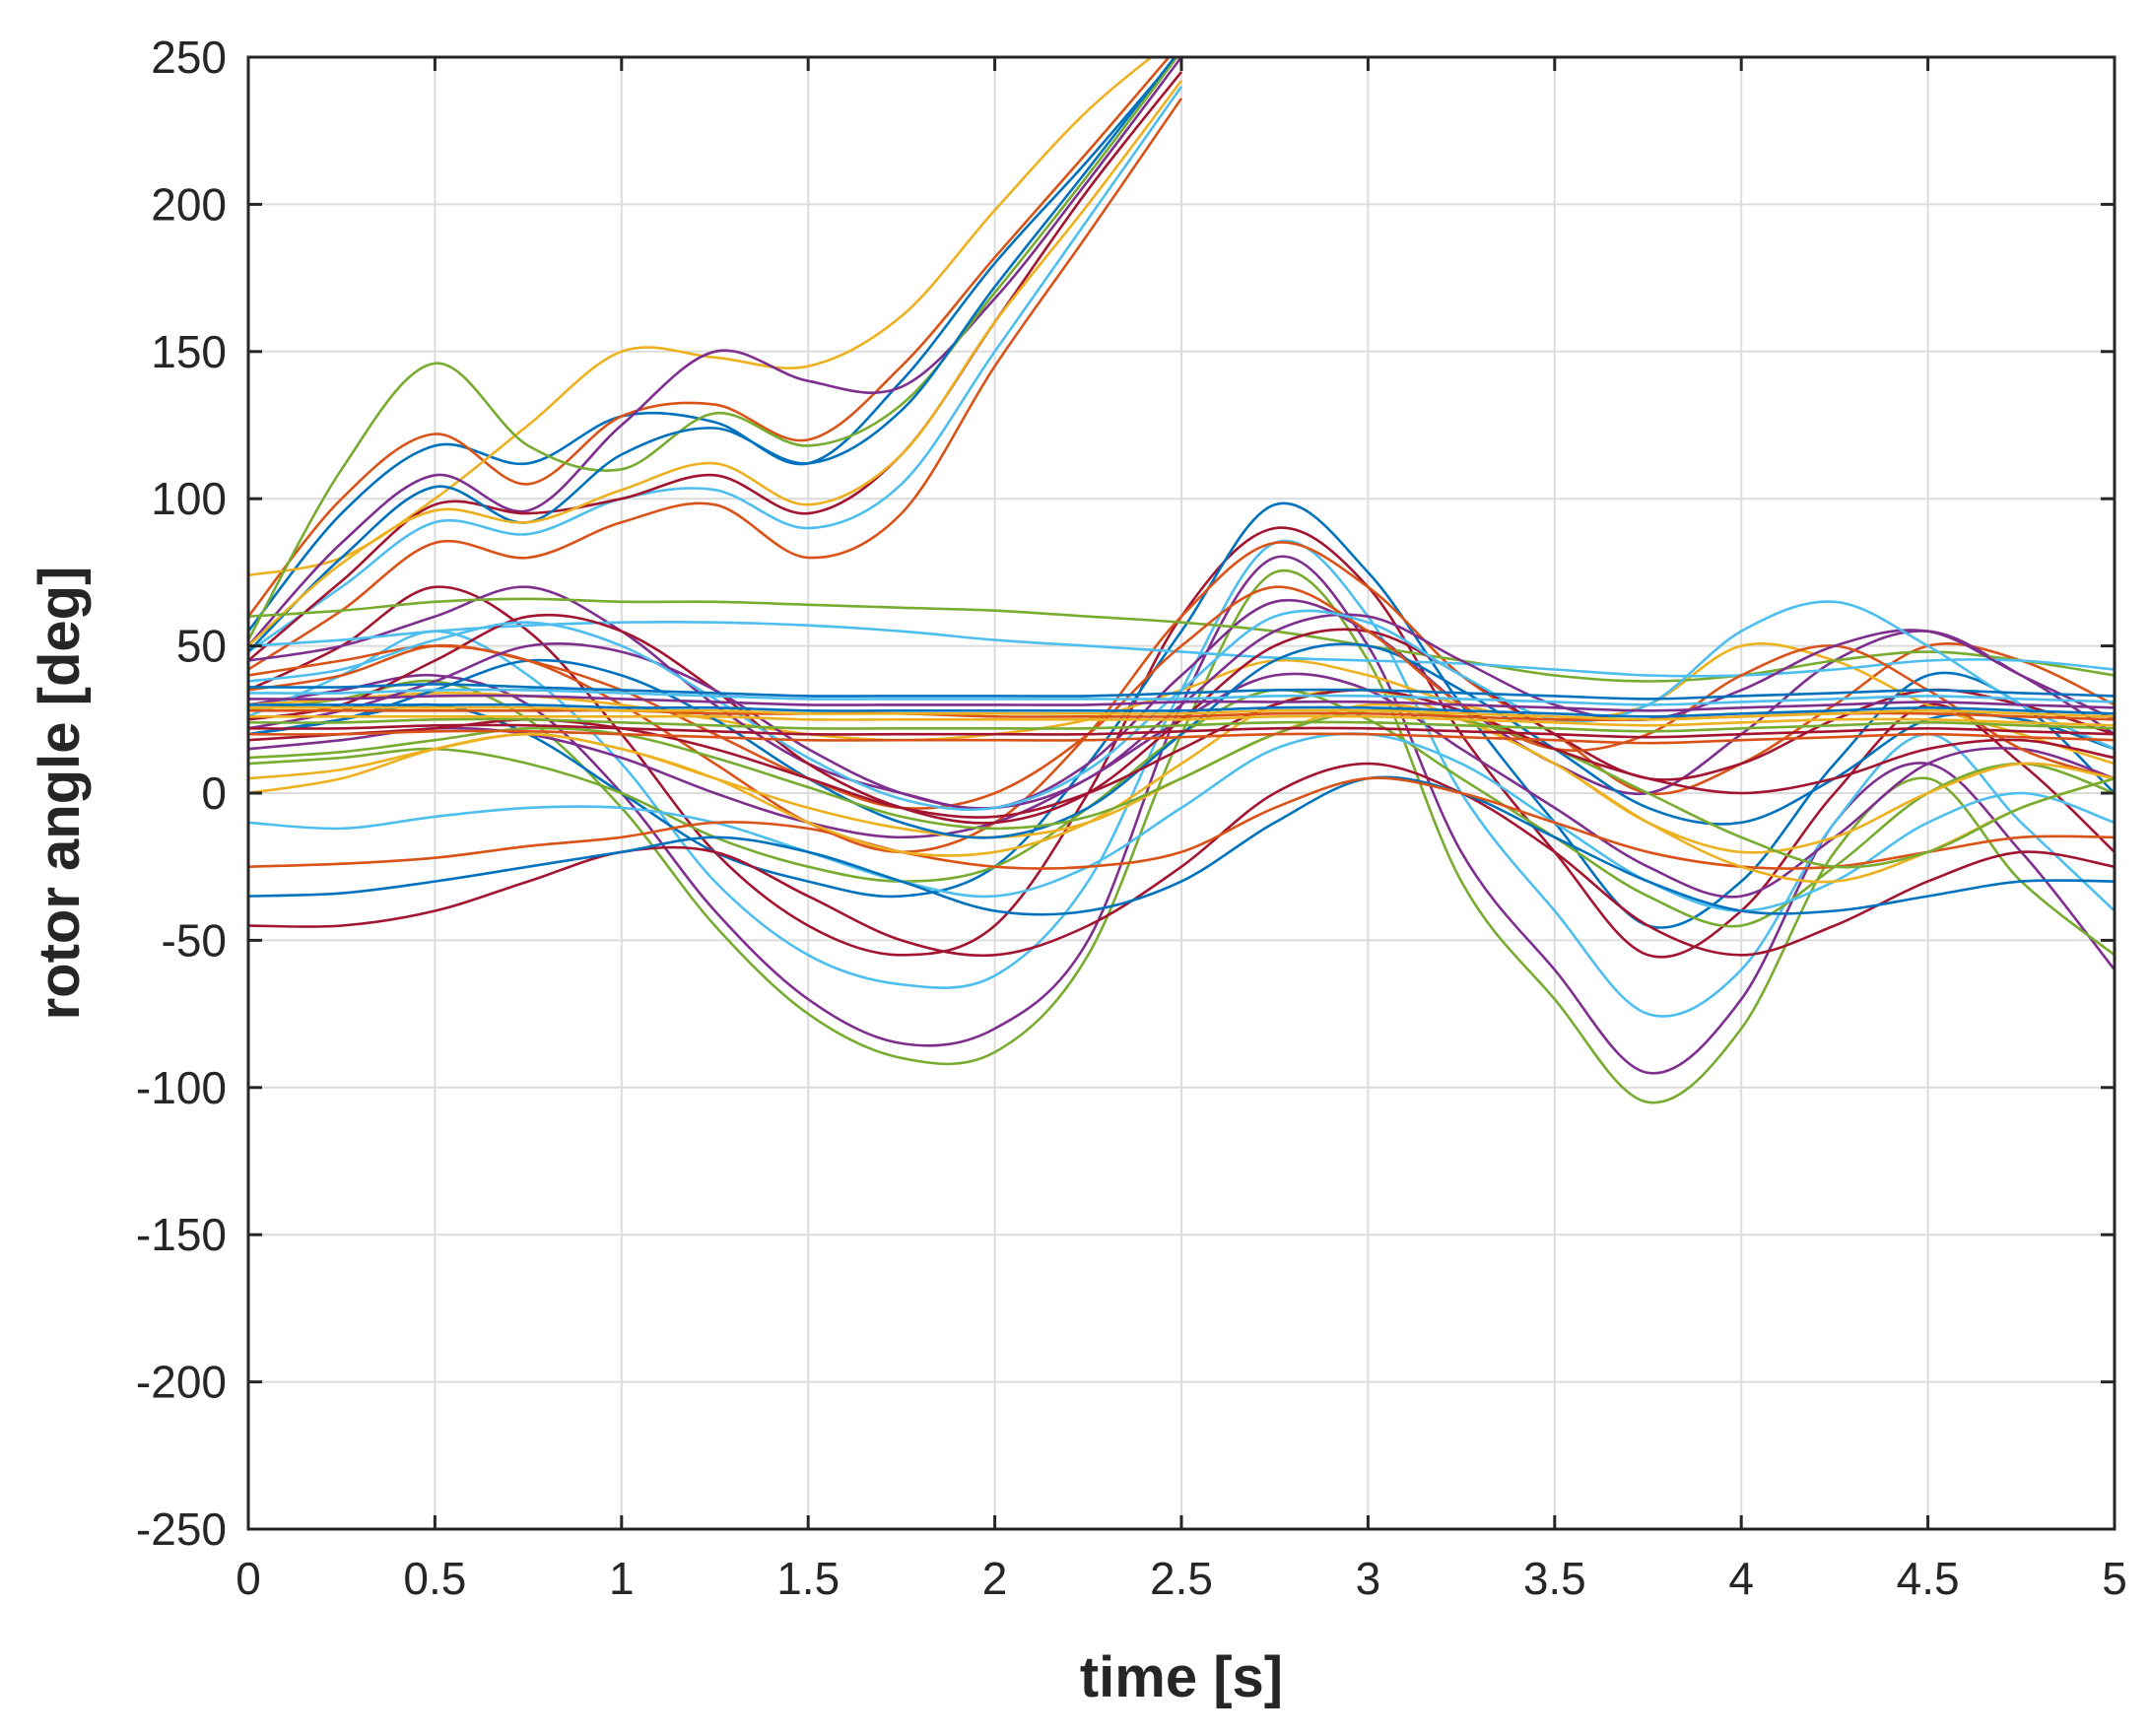 This screenshot has height=1736, width=2150. I want to click on y-tick-label: 0, so click(214, 793).